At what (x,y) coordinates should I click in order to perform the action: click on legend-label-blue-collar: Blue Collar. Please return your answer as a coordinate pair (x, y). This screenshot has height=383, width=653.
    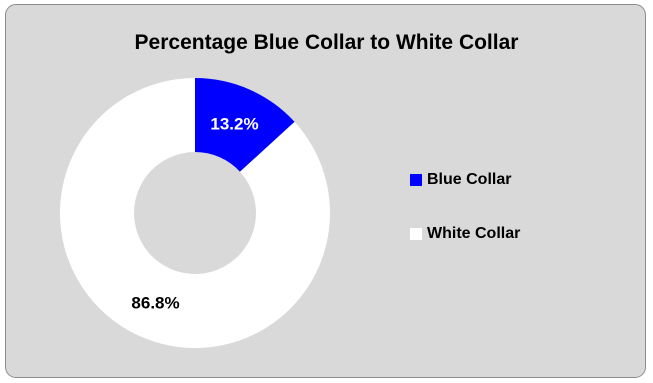
    Looking at the image, I should click on (469, 179).